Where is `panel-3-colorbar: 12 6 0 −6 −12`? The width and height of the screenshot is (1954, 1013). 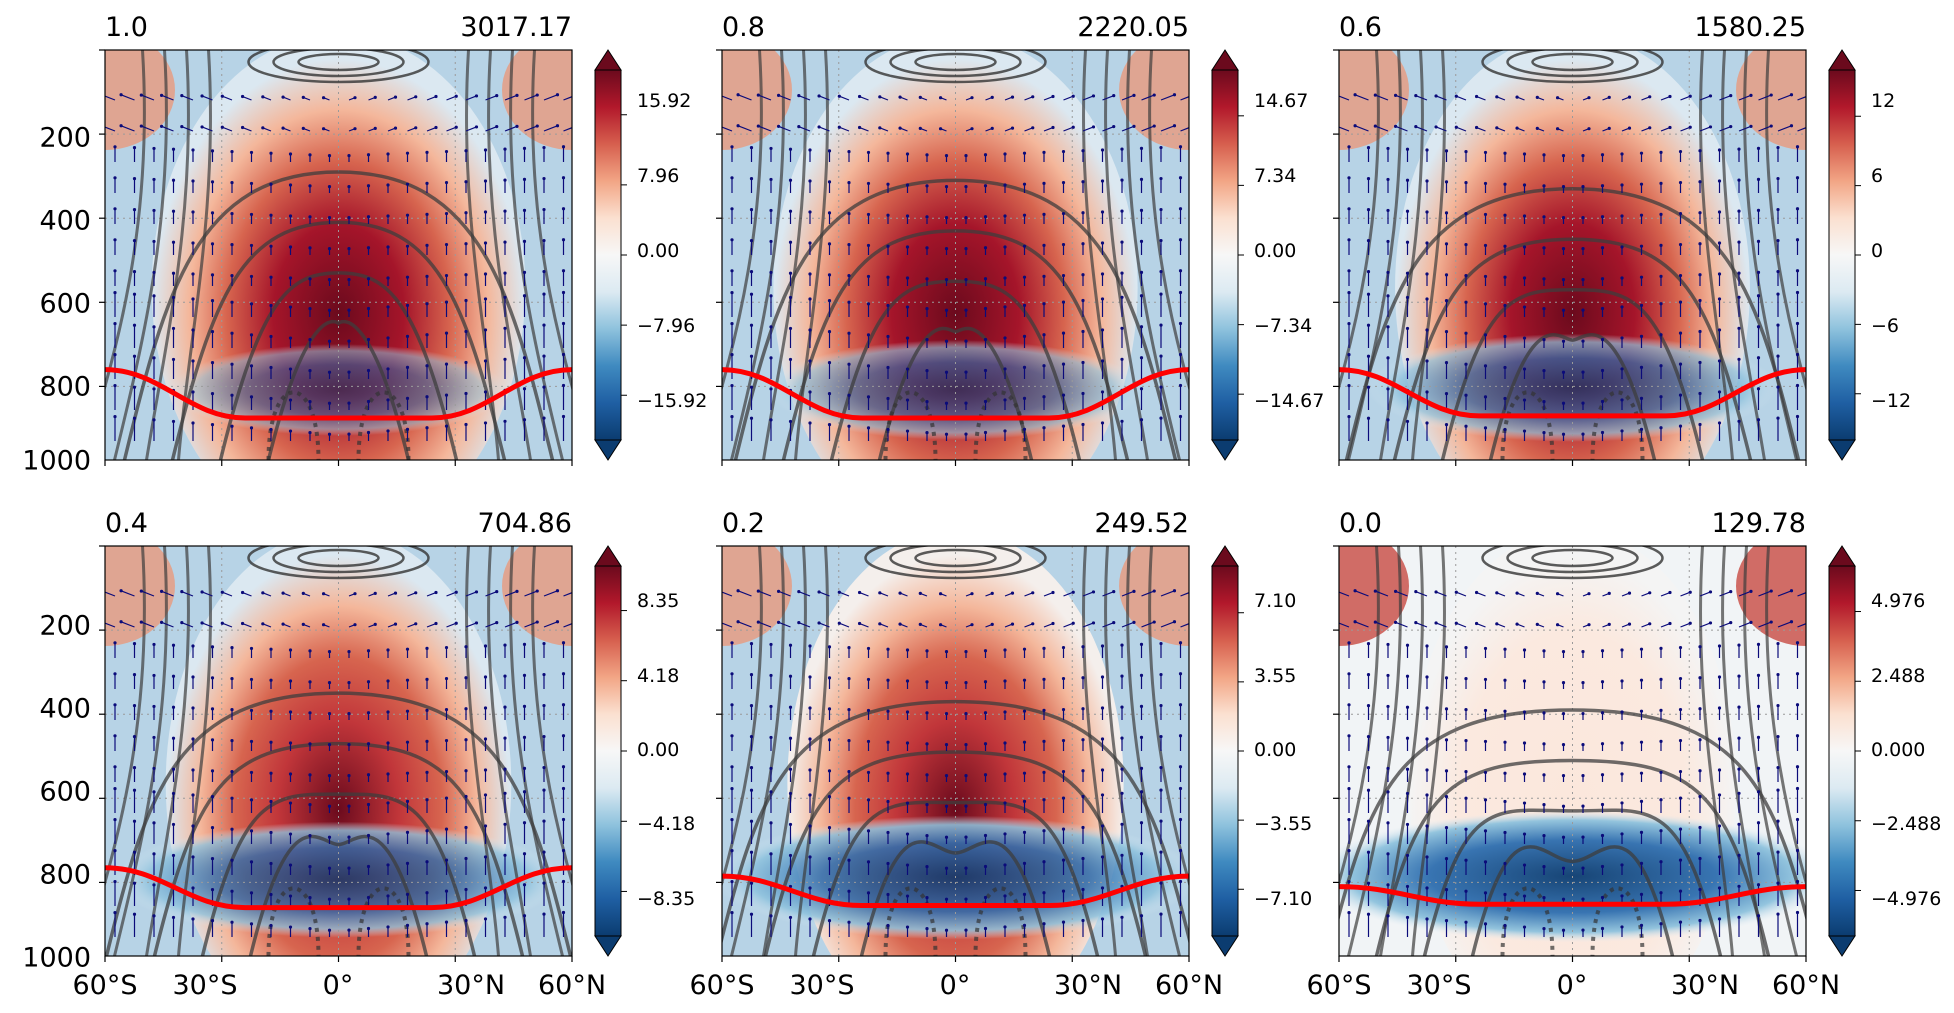
panel-3-colorbar: 12 6 0 −6 −12 is located at coordinates (1869, 255).